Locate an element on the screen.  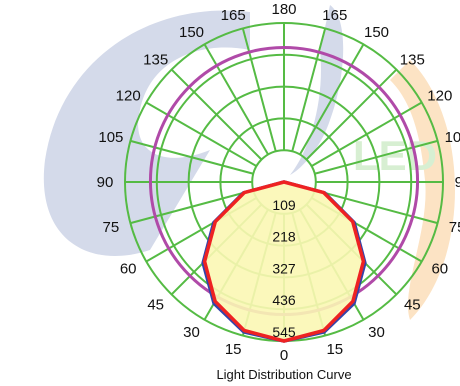
angle-label-5: 135 is located at coordinates (155, 60).